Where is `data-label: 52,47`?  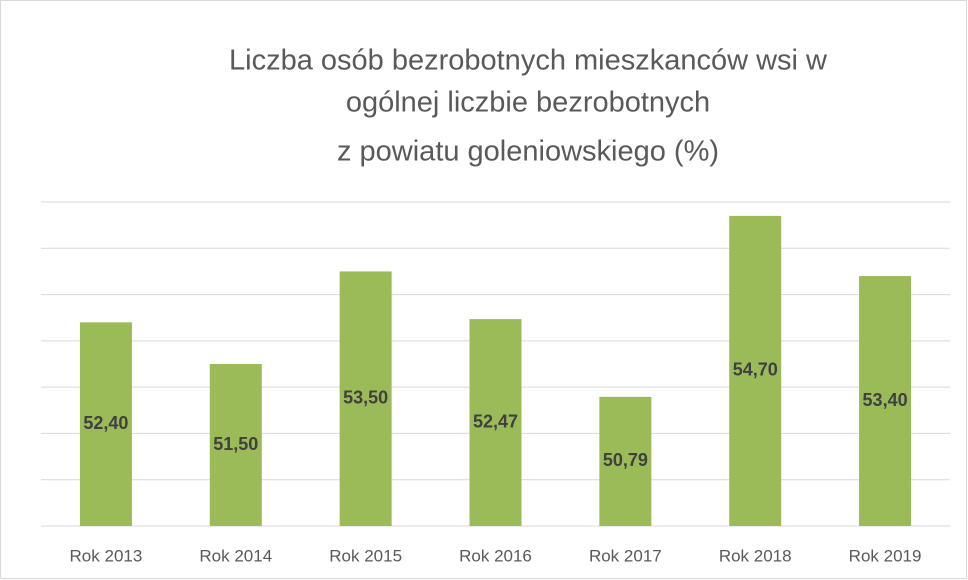
data-label: 52,47 is located at coordinates (495, 421).